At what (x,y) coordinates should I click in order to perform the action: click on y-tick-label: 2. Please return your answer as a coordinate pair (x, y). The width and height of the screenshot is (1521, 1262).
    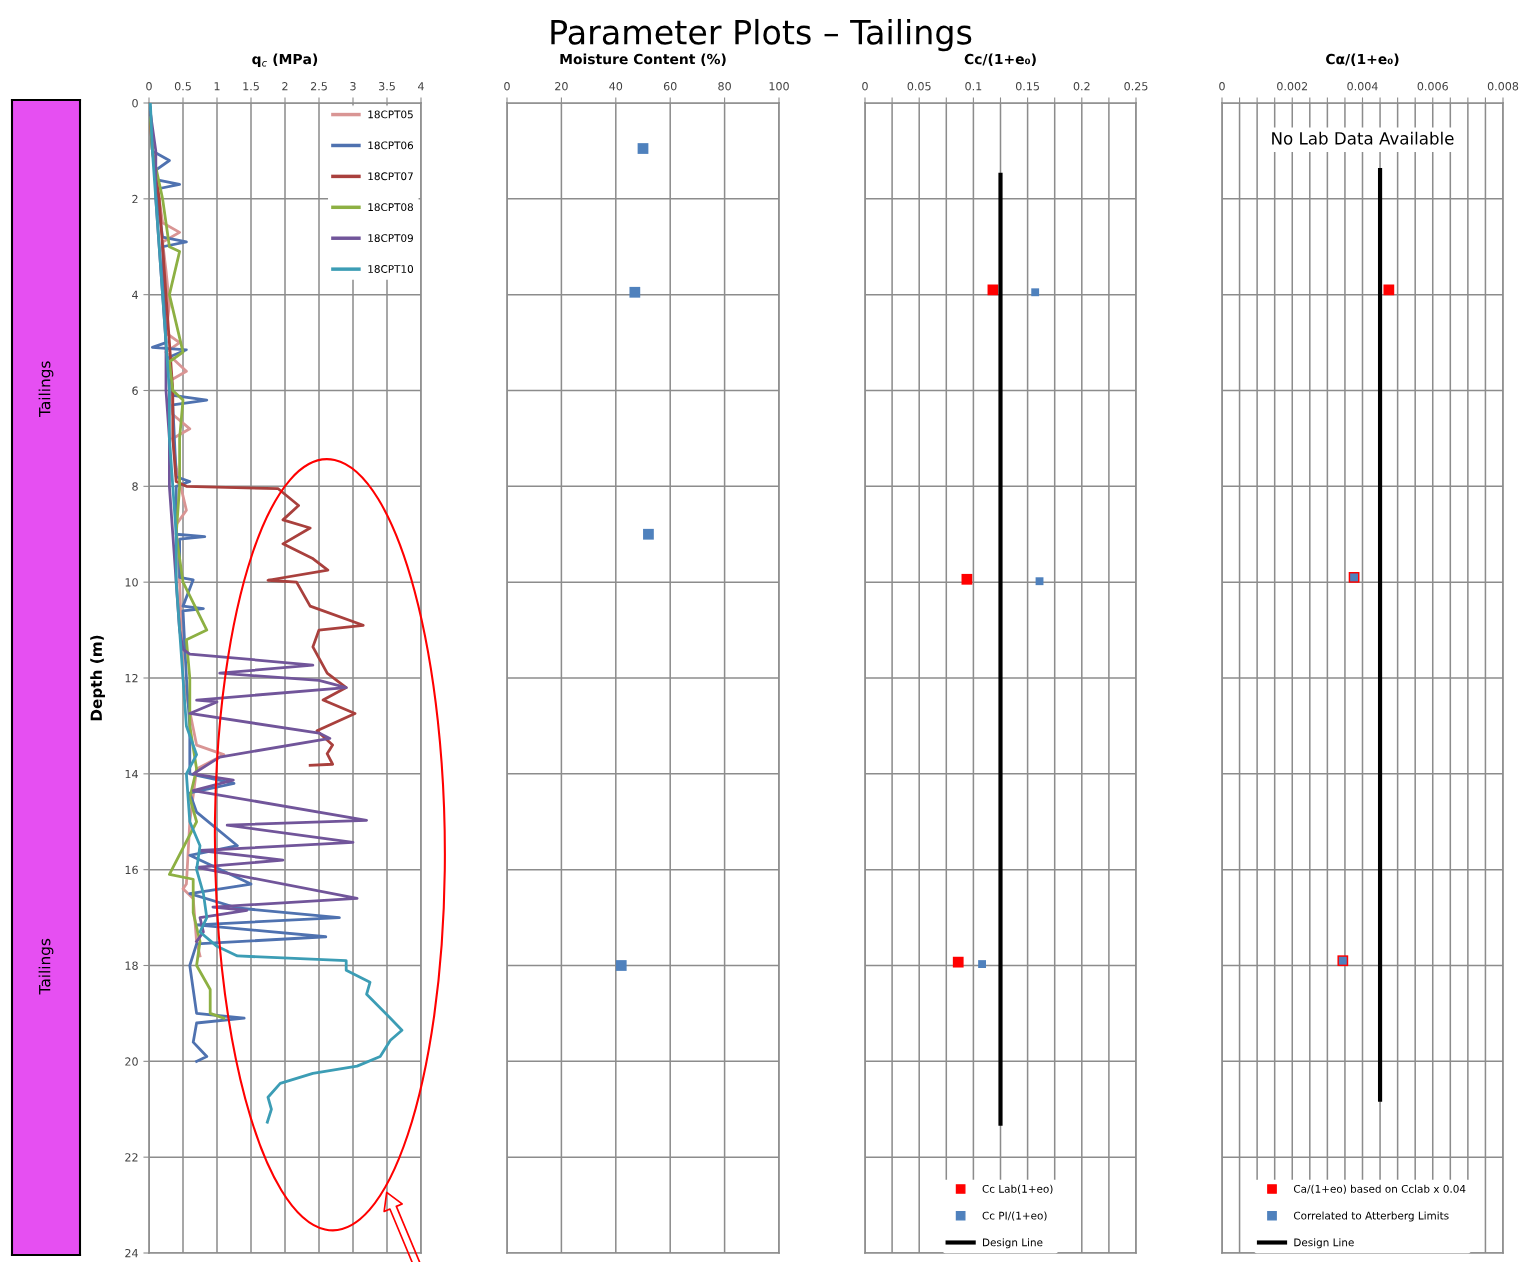
    Looking at the image, I should click on (135, 199).